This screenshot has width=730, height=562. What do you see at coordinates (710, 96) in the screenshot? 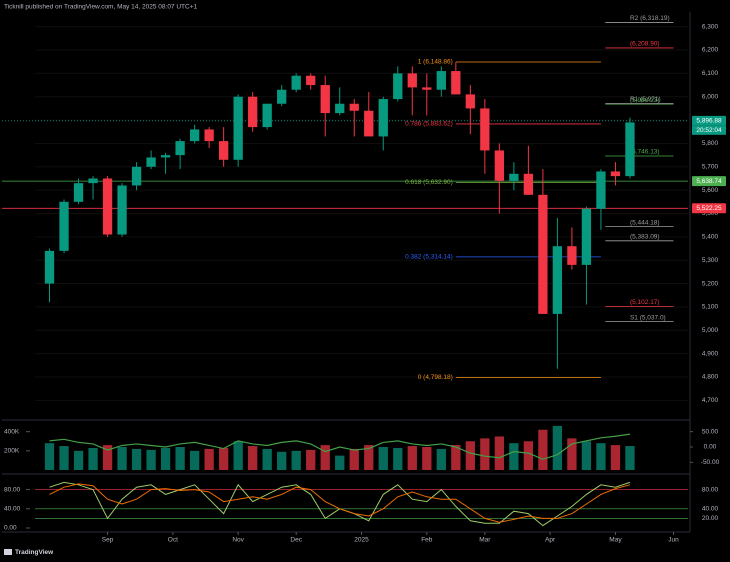
I see `y-tick-label: 6,000` at bounding box center [710, 96].